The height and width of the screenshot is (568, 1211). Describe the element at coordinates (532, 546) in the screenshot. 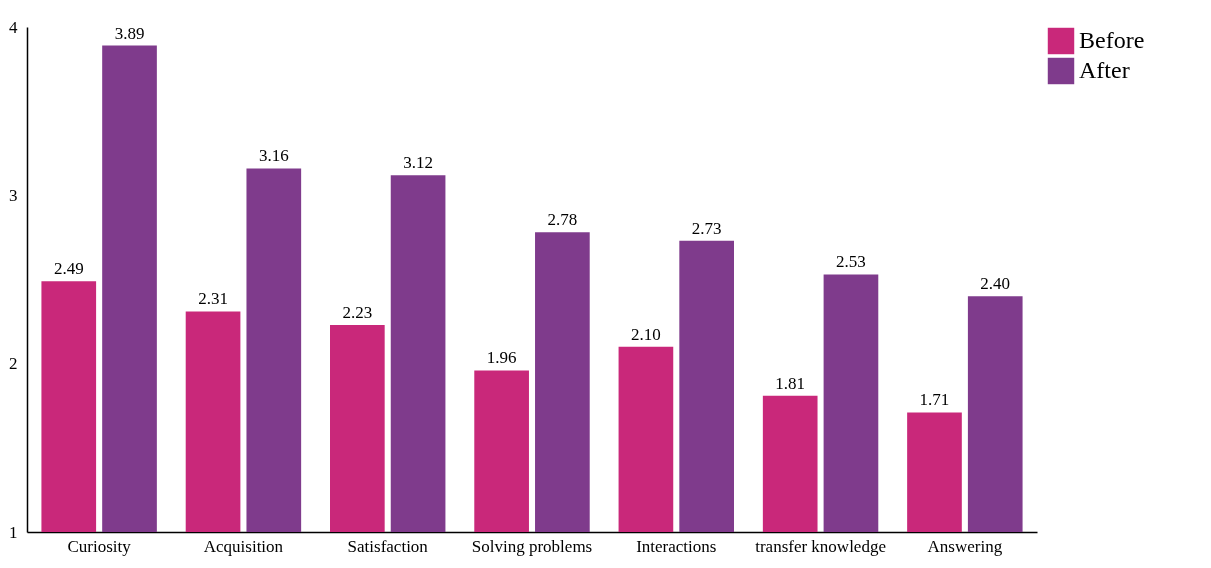

I see `x-tick-label: Solving problems` at that location.